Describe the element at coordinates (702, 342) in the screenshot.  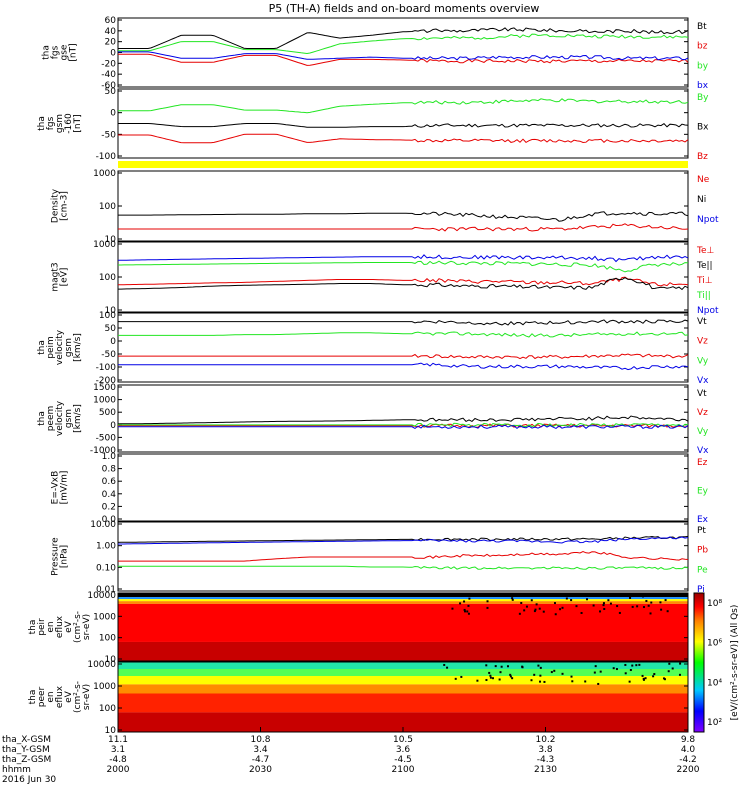
I see `legend-label: Vz` at that location.